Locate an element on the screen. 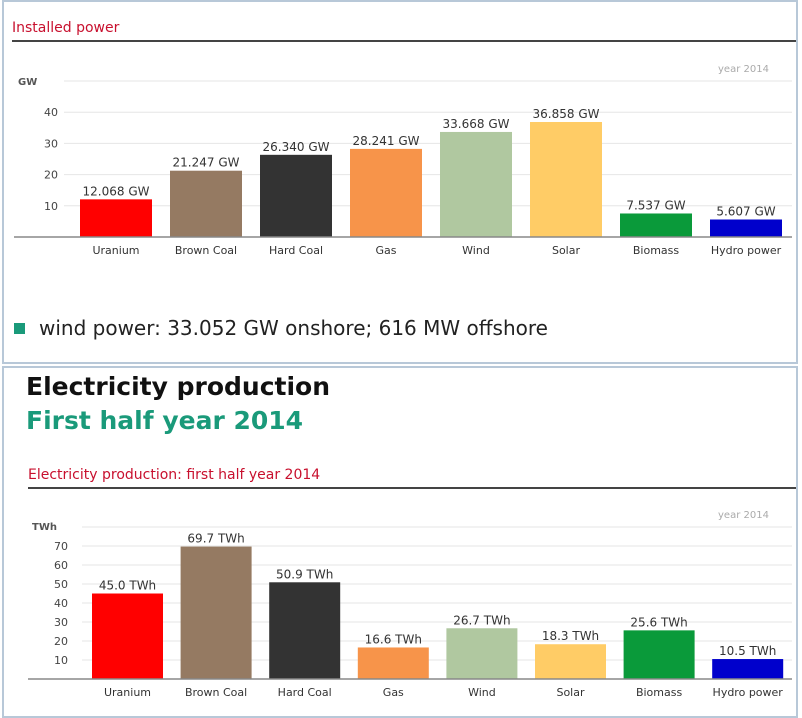 This screenshot has width=802, height=718. data-label: 21.247 GW is located at coordinates (206, 163).